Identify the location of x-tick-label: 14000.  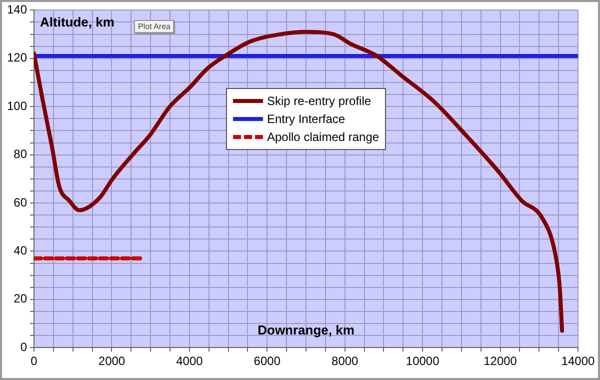
(578, 361).